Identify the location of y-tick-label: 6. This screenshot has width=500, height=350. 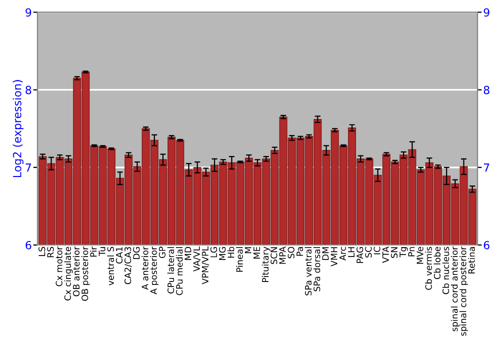
(29, 245).